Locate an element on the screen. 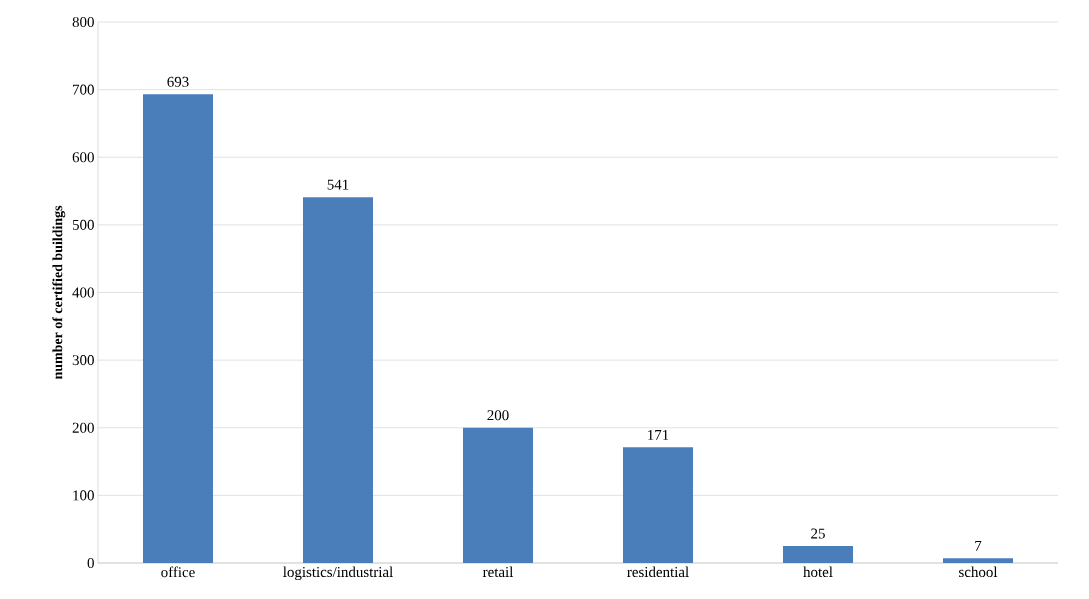 The height and width of the screenshot is (599, 1089). x-tick-label: office is located at coordinates (178, 572).